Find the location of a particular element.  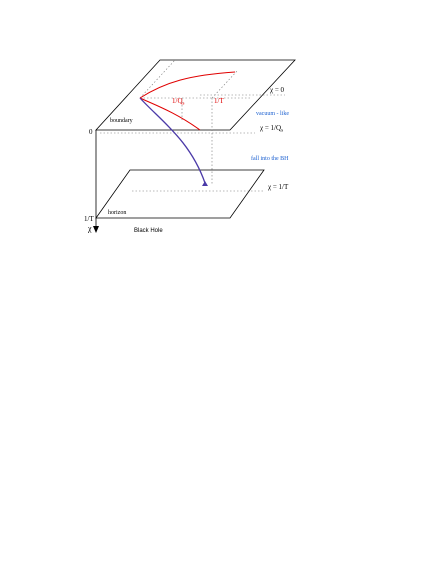

label-fall-into-bh: fall into the BH is located at coordinates (270, 158).